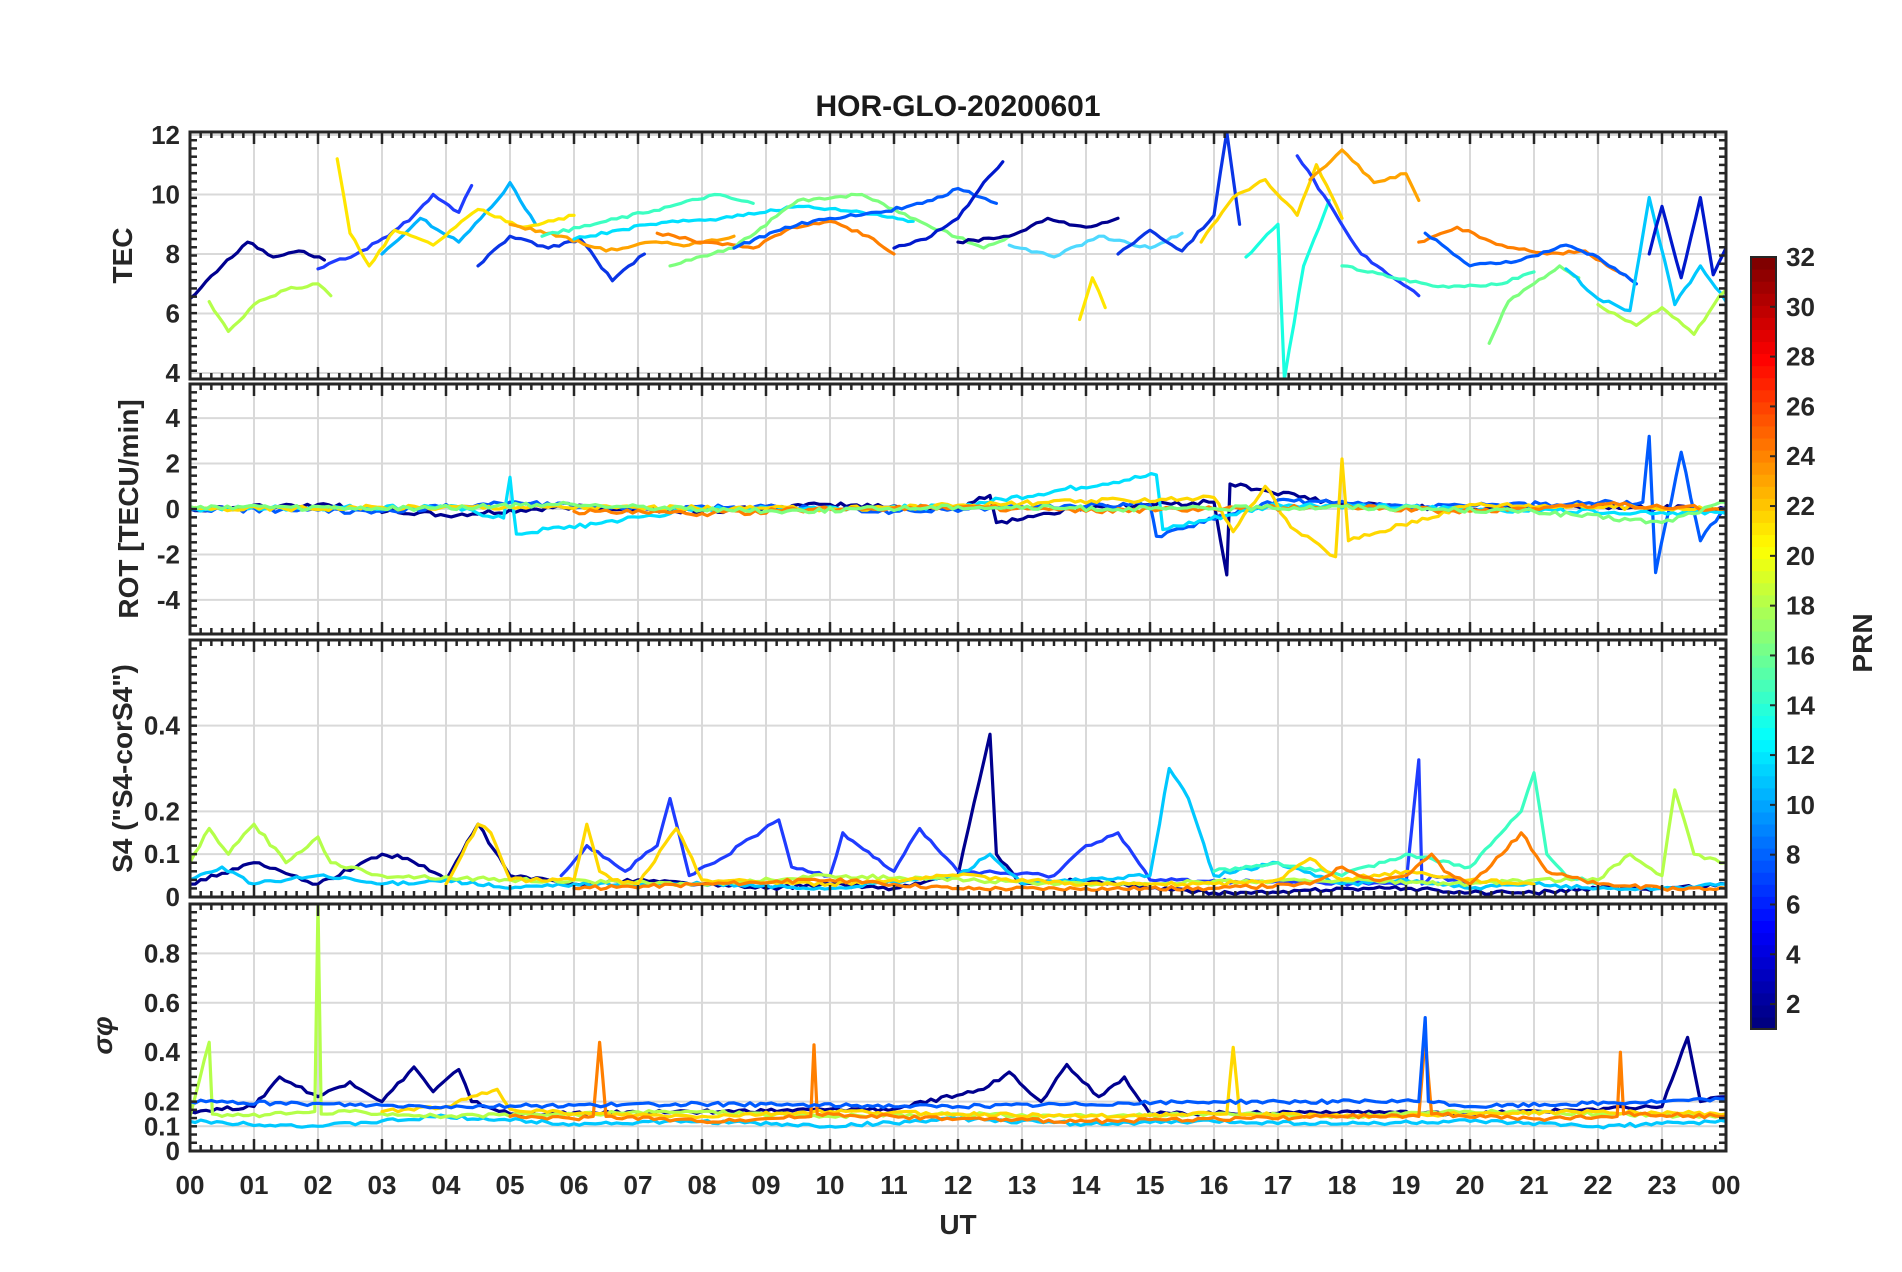  I want to click on y-tick-label: 8, so click(173, 254).